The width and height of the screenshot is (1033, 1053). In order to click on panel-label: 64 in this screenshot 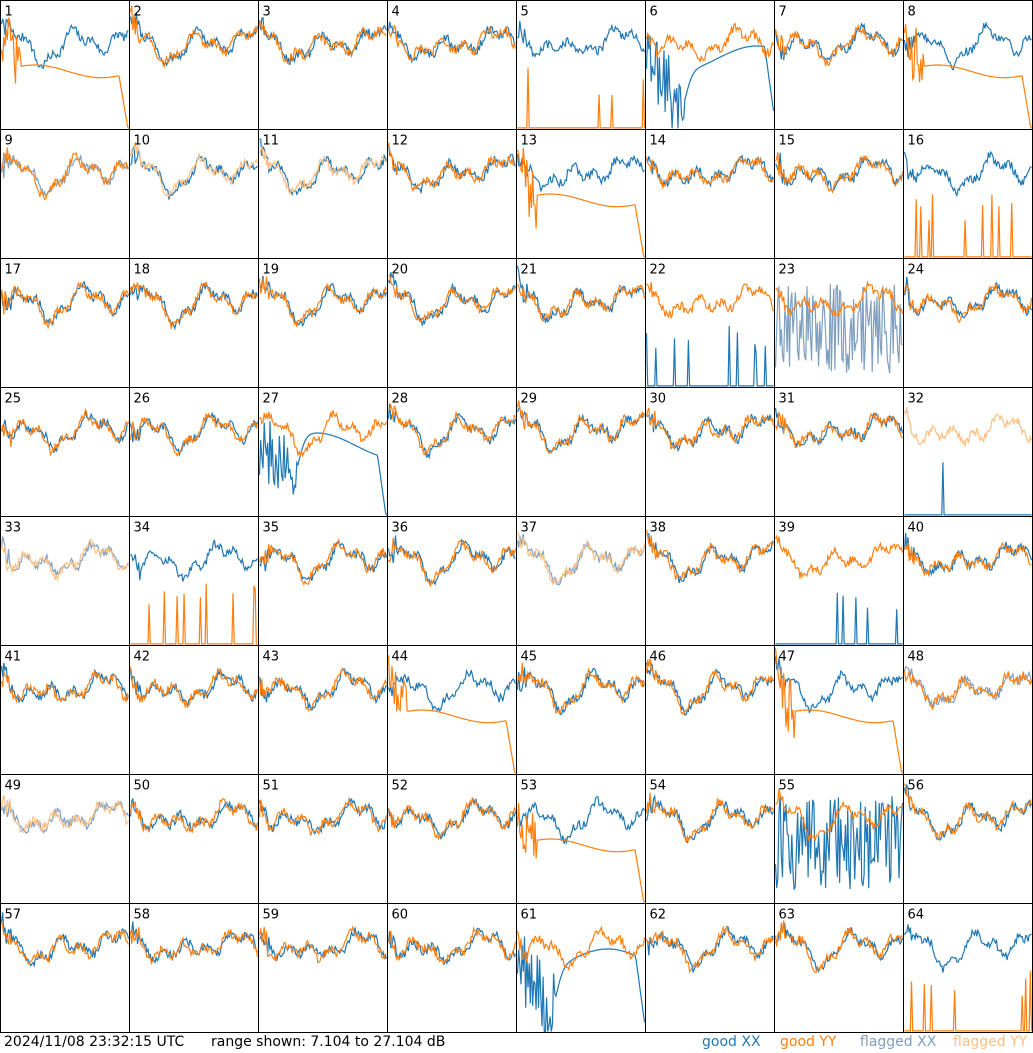, I will do `click(916, 915)`.